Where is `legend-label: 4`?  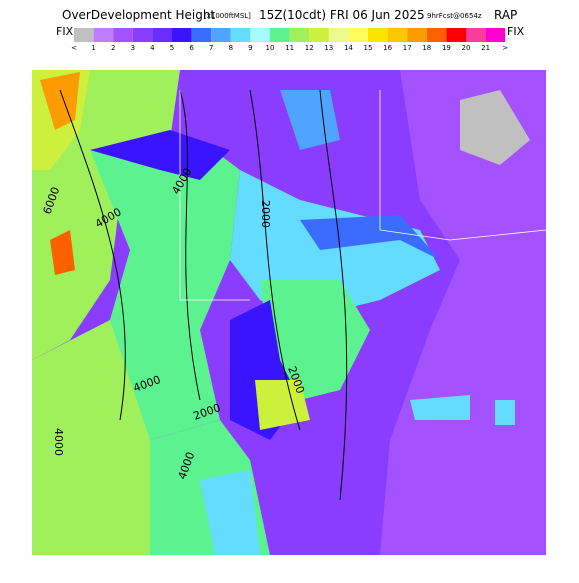
legend-label: 4 is located at coordinates (152, 48).